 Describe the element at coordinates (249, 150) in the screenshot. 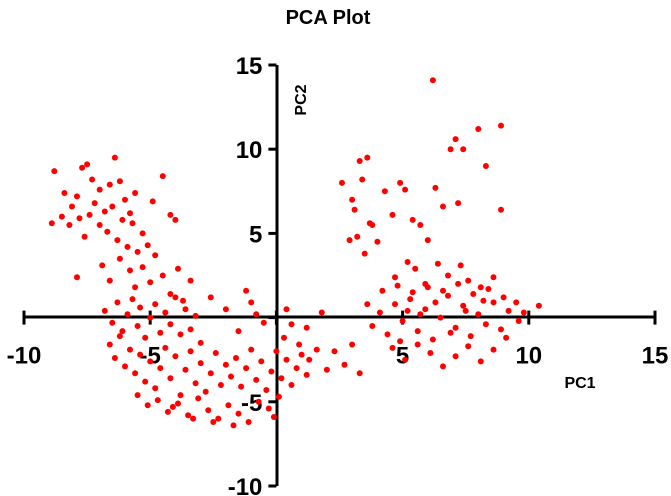

I see `y-tick-label: 10` at that location.